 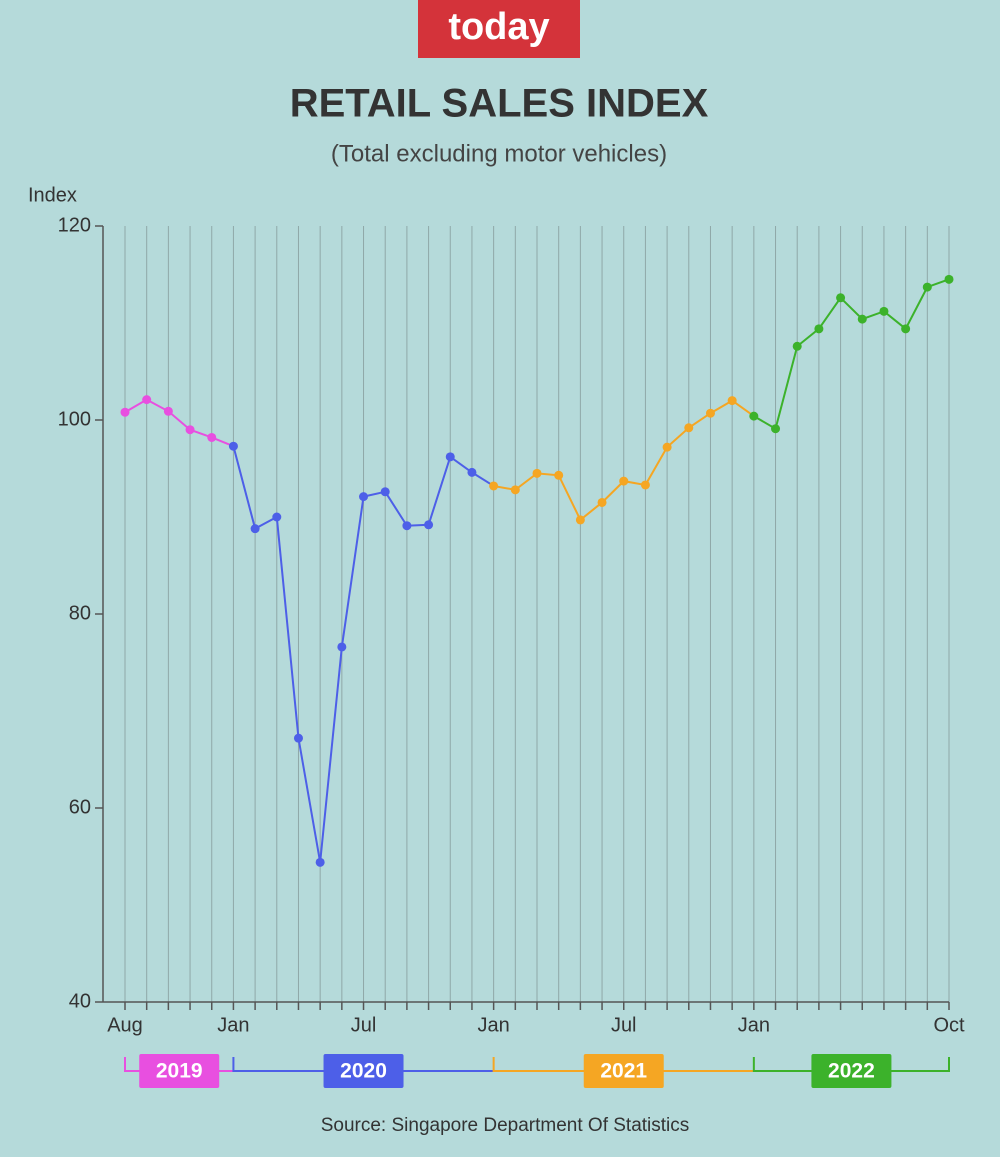 I want to click on chart-title: RETAIL SALES INDEX, so click(x=499, y=104).